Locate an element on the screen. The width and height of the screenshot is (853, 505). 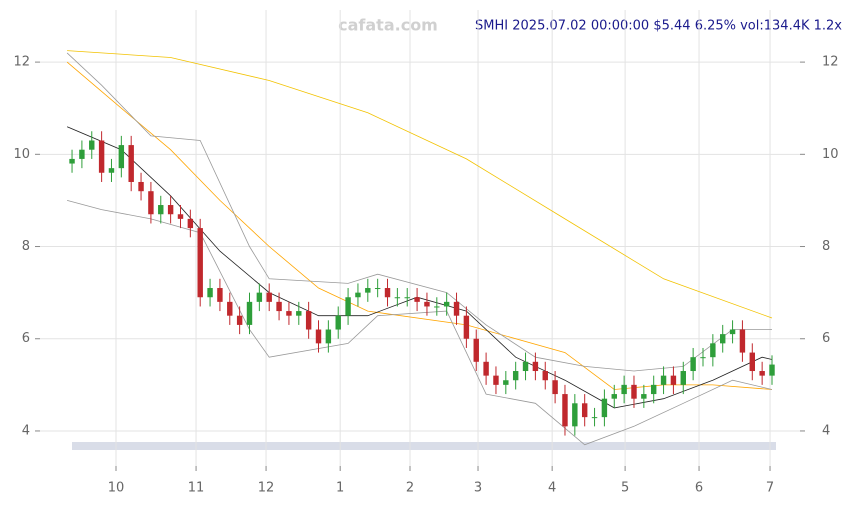
watermark: cafata.com is located at coordinates (388, 25).